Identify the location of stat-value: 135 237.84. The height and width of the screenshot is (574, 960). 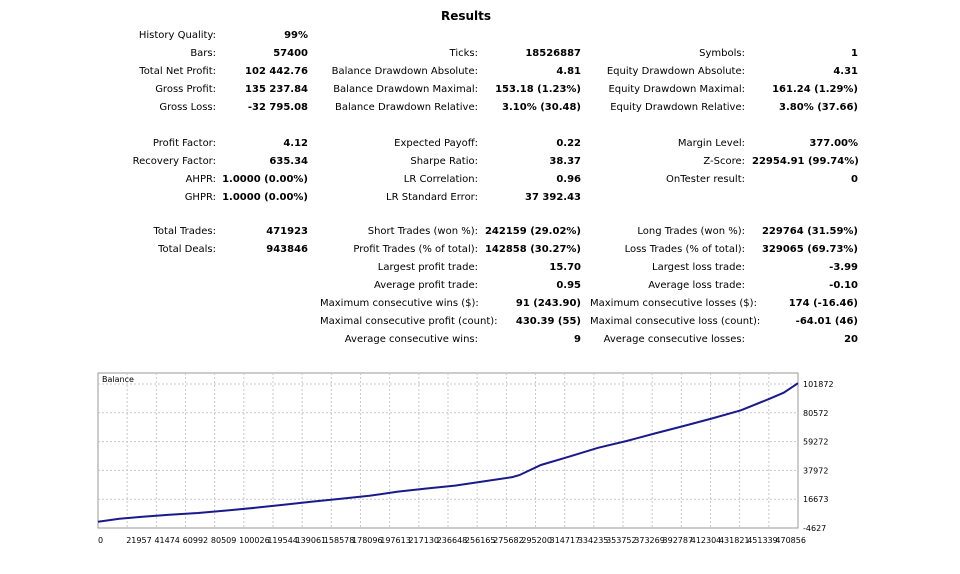
(276, 89).